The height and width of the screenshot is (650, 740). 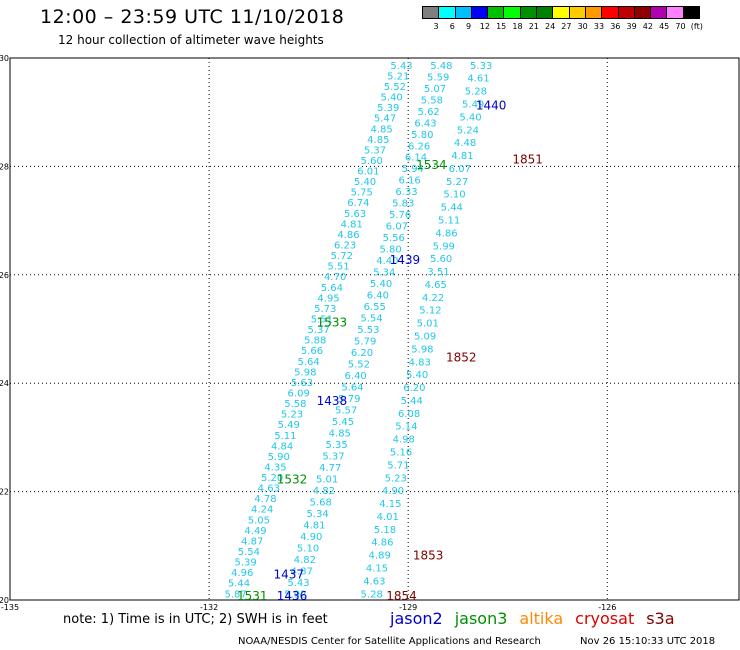 What do you see at coordinates (605, 618) in the screenshot?
I see `satellite-legend-item: cryosat` at bounding box center [605, 618].